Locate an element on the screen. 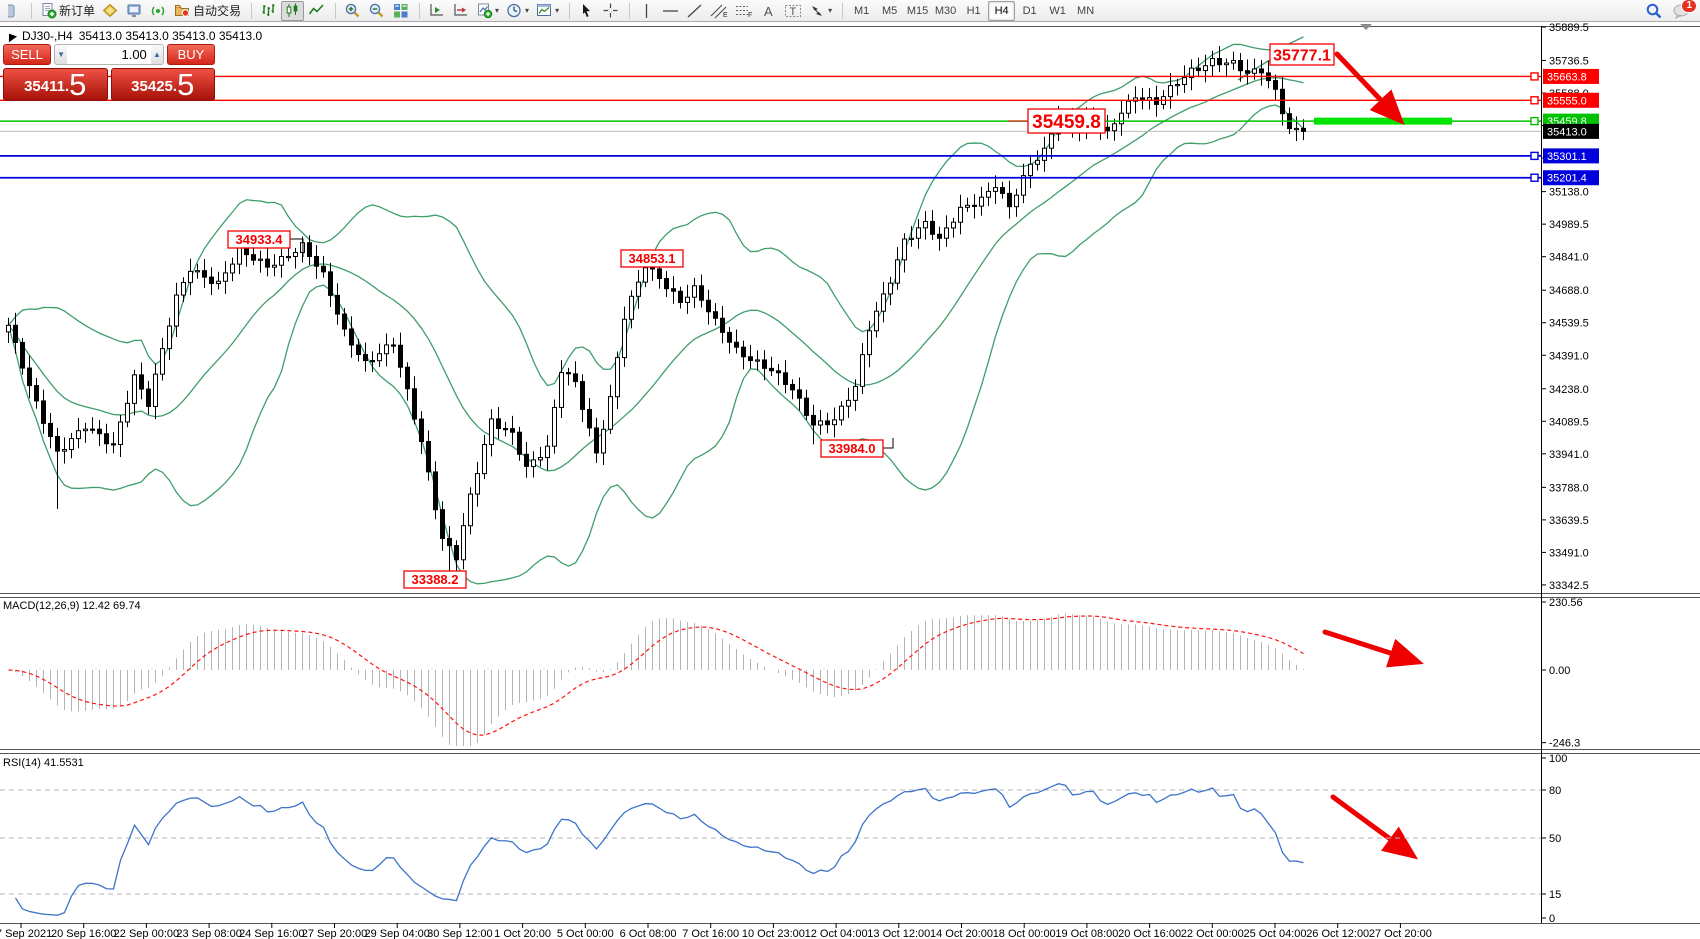  chart-bars-button is located at coordinates (268, 11).